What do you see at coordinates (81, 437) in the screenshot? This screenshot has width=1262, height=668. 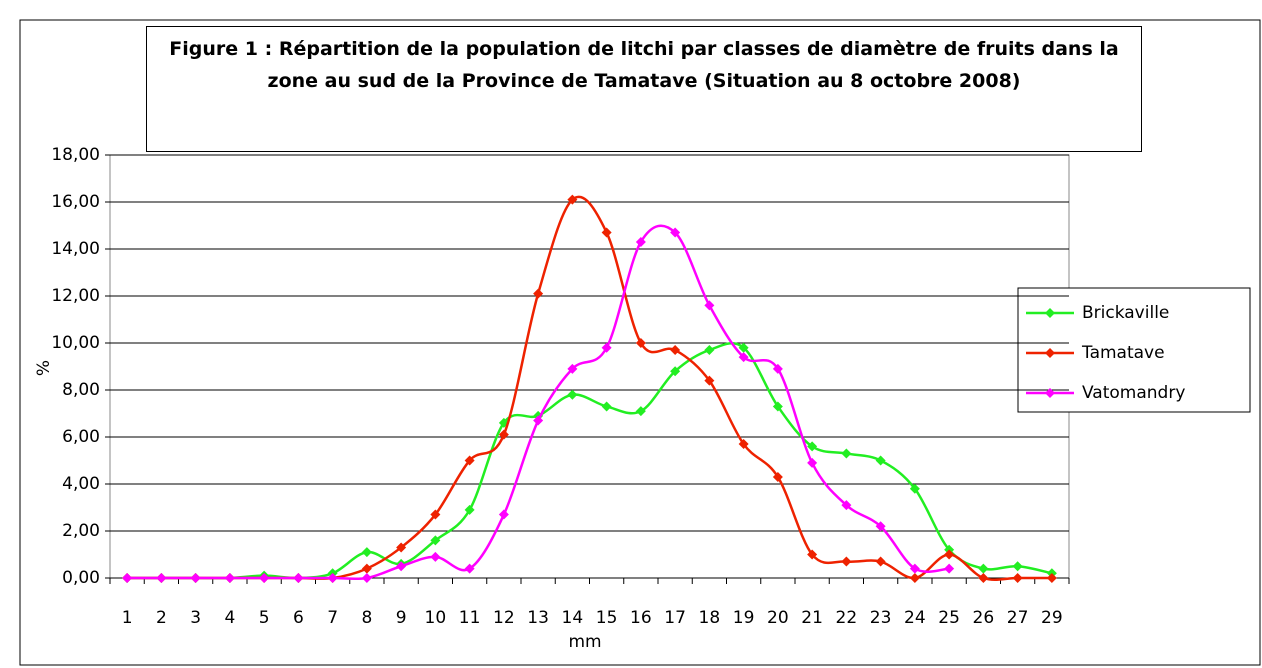 I see `y-tick-label: 6,00` at bounding box center [81, 437].